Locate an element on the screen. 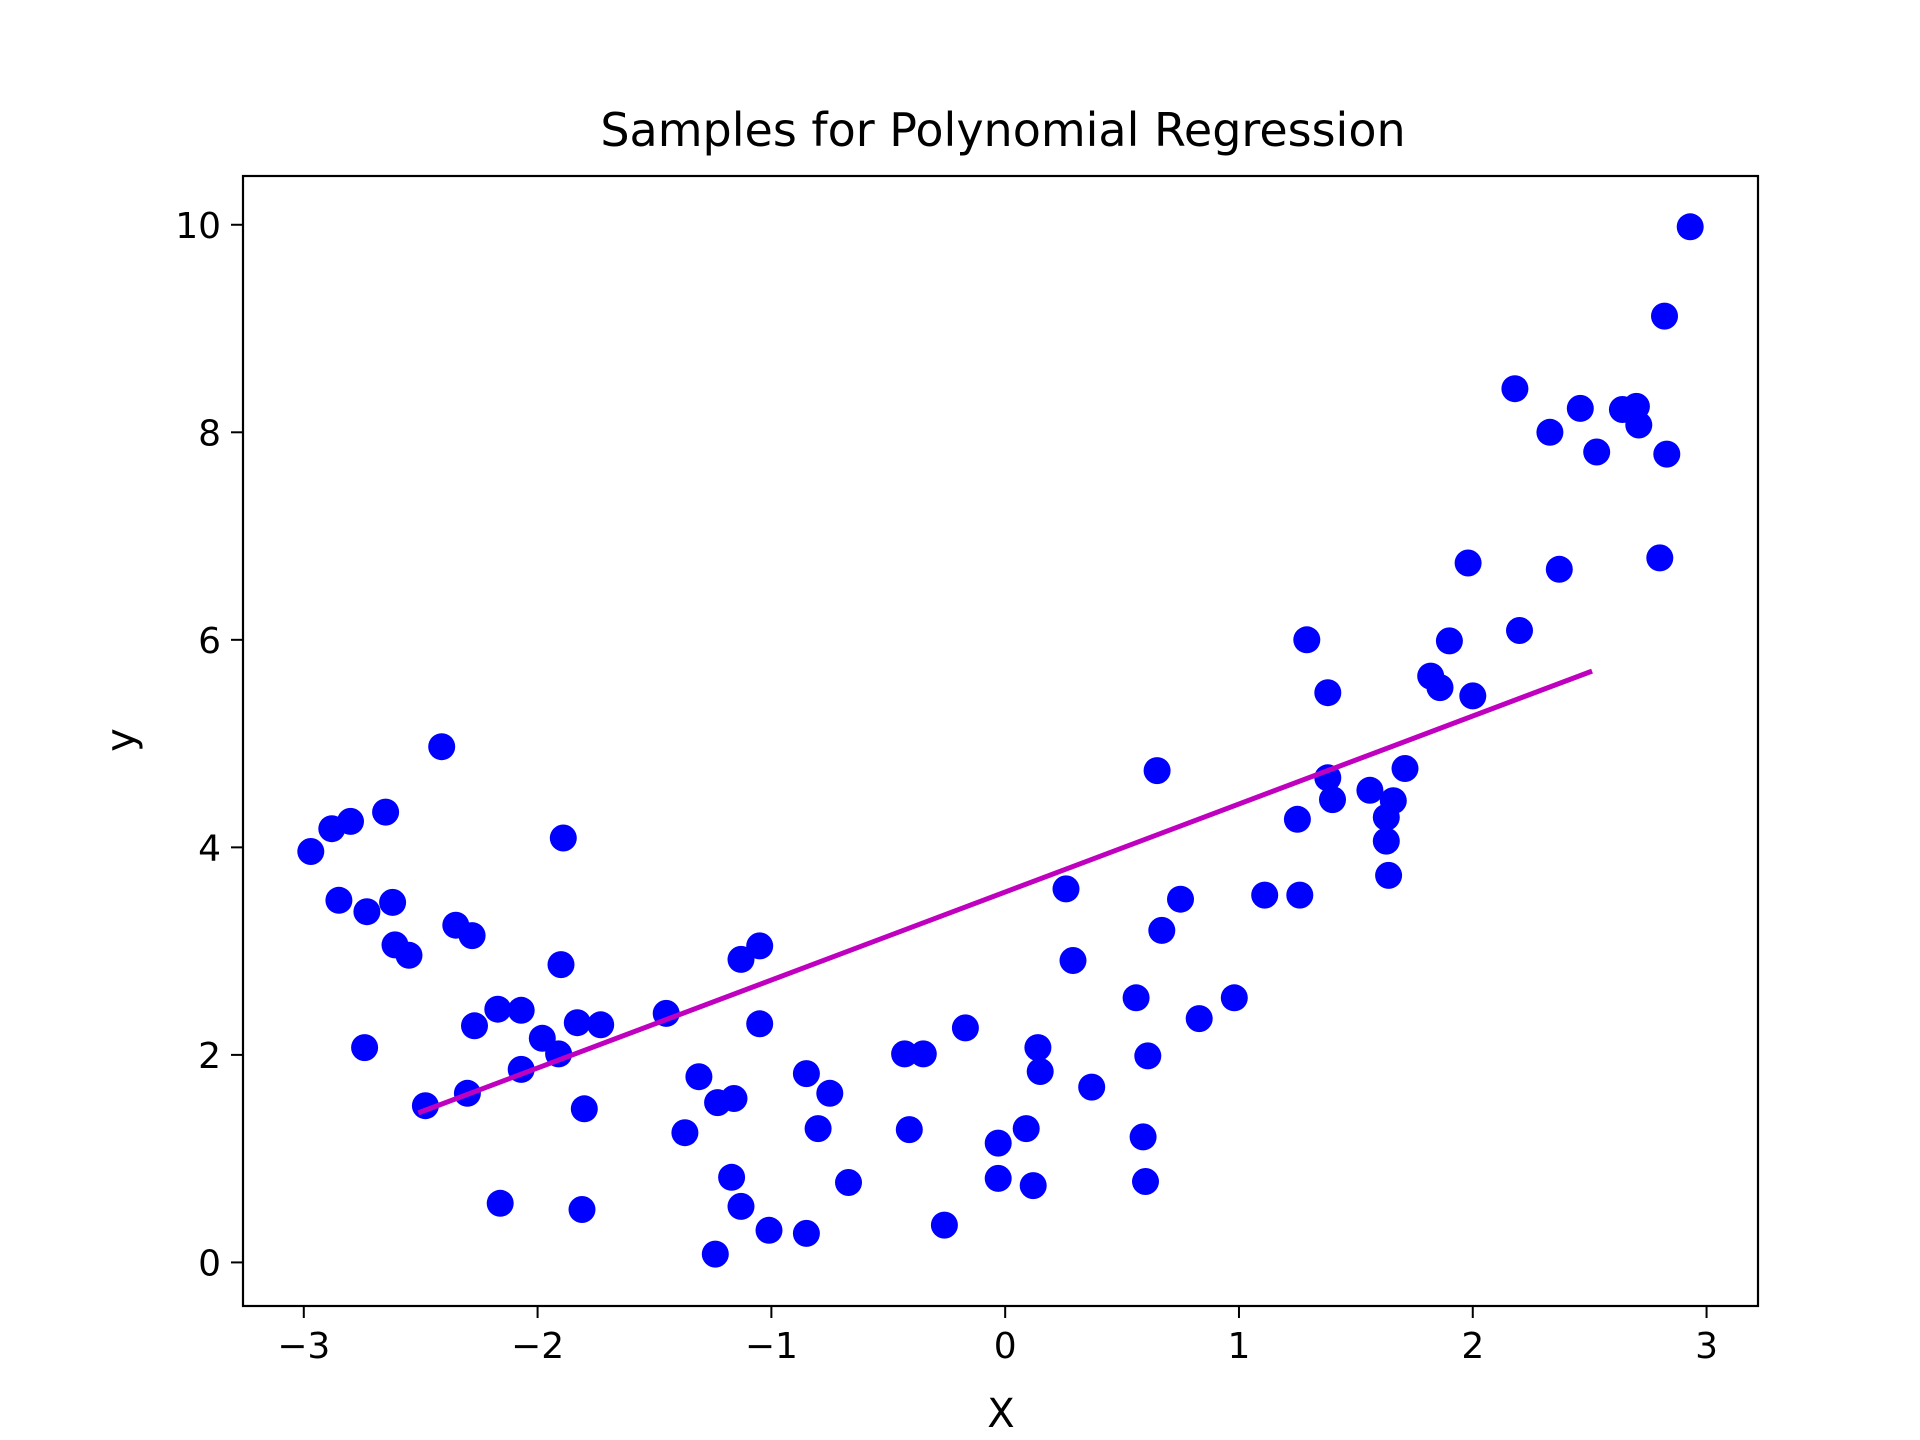 The image size is (1920, 1440). y-tick-label: 2 is located at coordinates (209, 1056).